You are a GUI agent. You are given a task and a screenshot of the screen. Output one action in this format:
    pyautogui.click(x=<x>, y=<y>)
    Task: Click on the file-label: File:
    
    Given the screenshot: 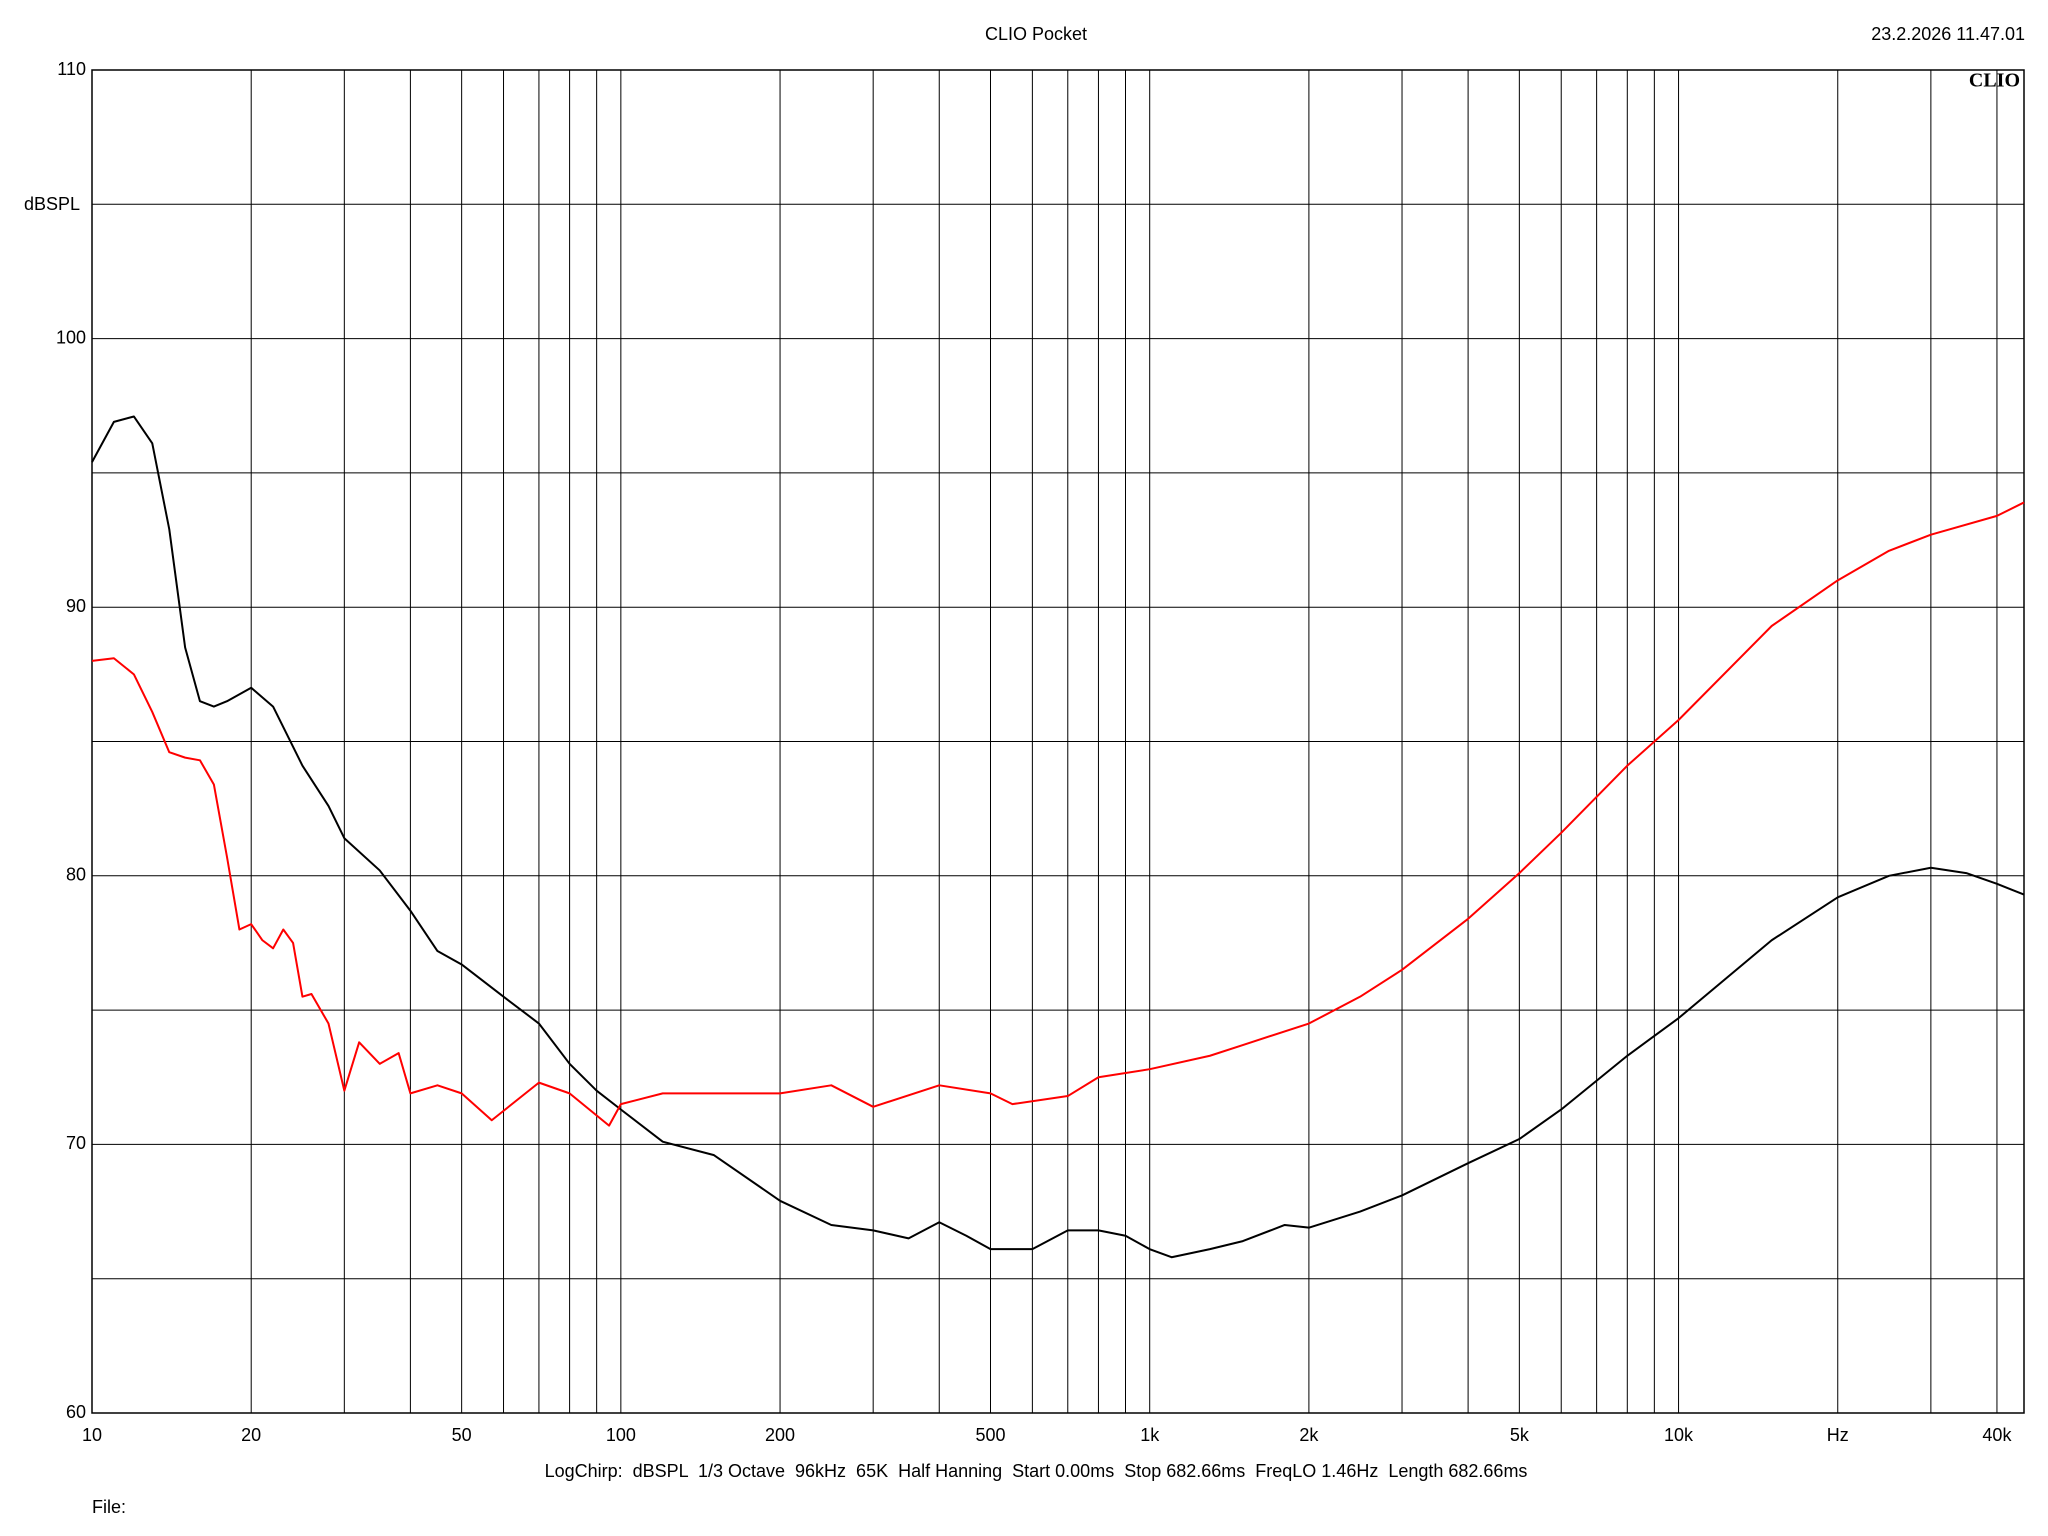 What is the action you would take?
    pyautogui.click(x=109, y=1507)
    